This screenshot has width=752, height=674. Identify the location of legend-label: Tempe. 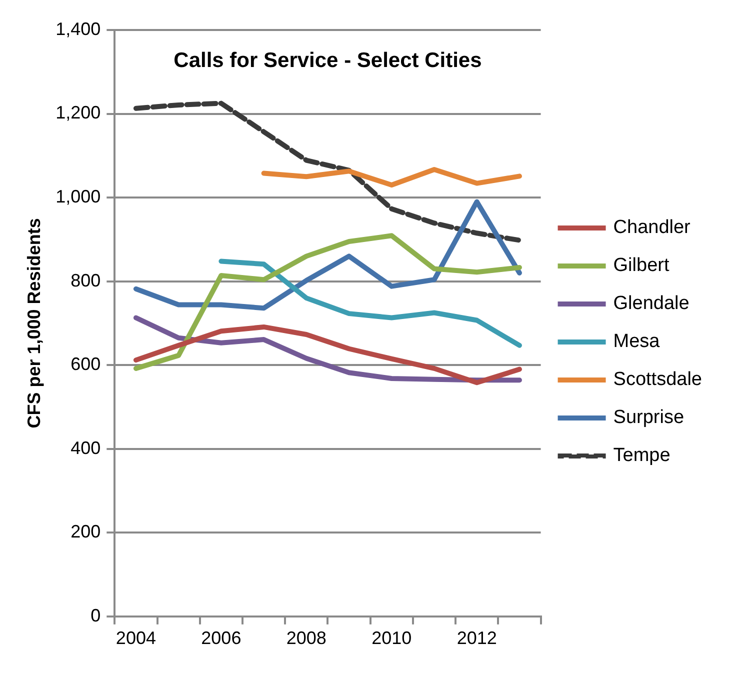
(641, 455).